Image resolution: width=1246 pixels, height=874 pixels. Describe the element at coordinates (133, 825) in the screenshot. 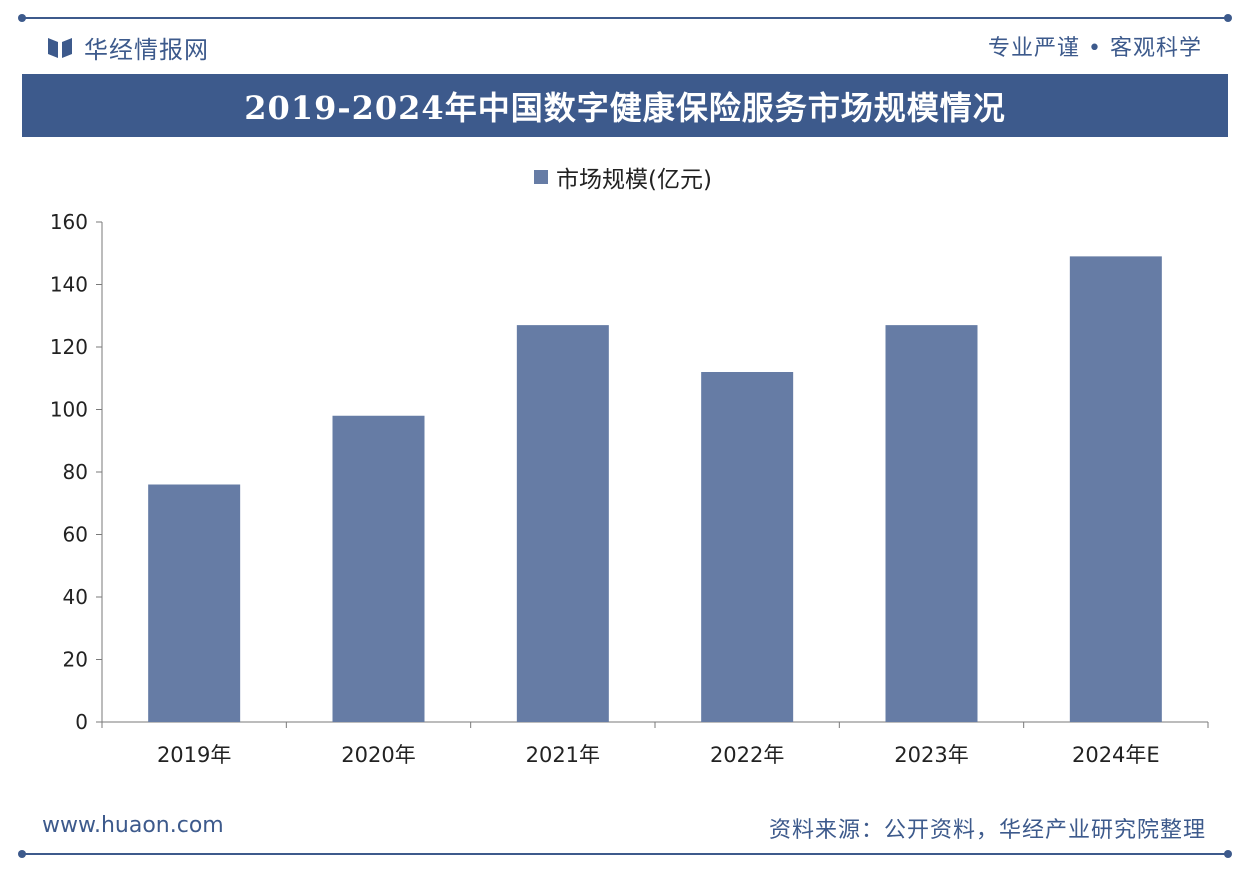

I see `website: www.huaon.com` at that location.